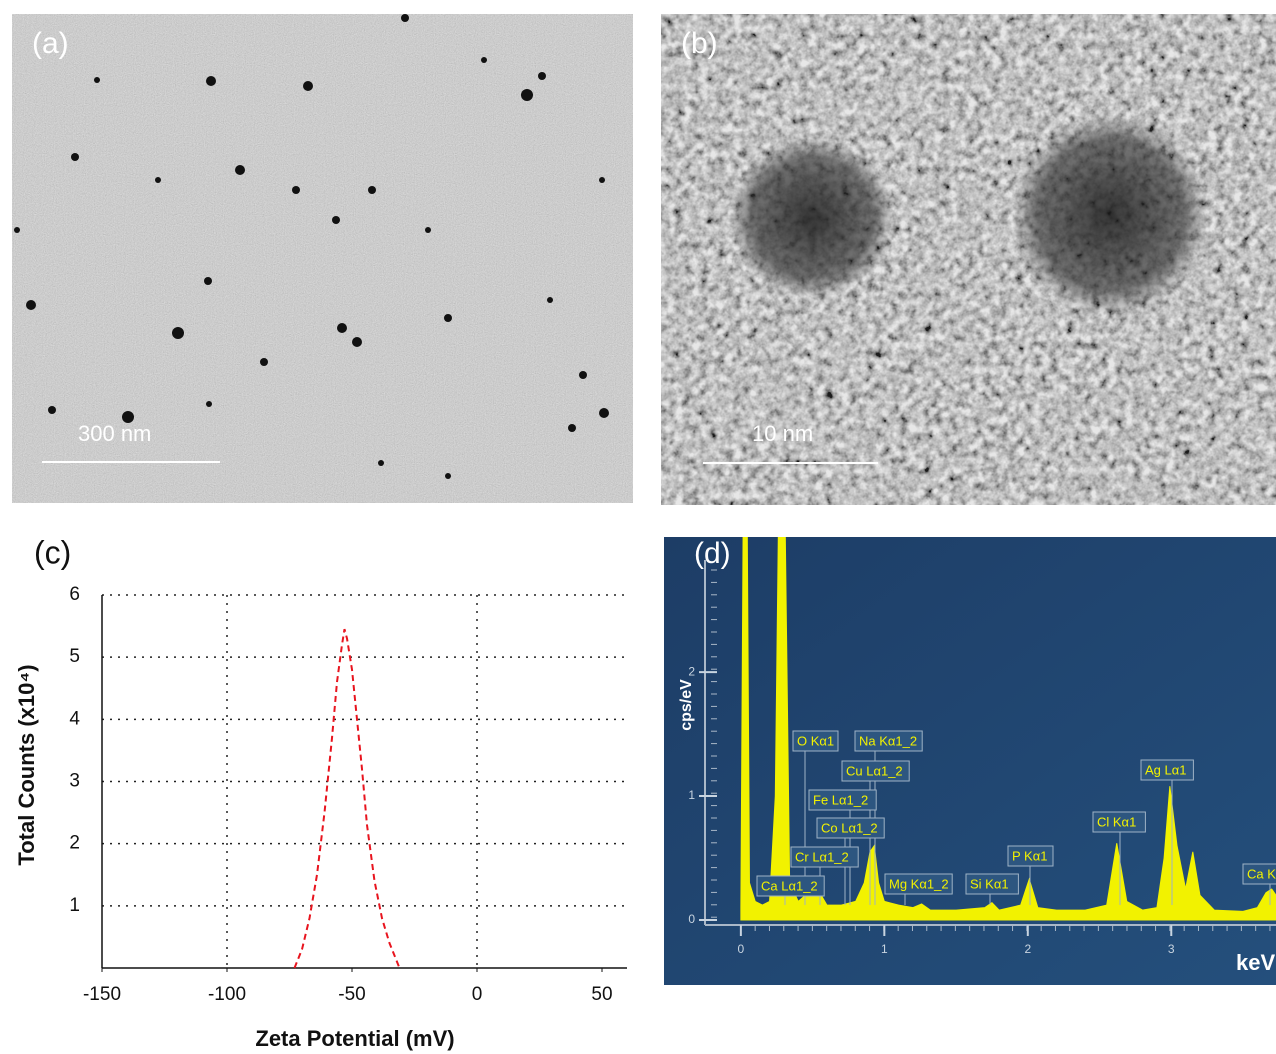 This screenshot has width=1276, height=1054. Describe the element at coordinates (884, 949) in the screenshot. I see `x-tick-label: 1` at that location.